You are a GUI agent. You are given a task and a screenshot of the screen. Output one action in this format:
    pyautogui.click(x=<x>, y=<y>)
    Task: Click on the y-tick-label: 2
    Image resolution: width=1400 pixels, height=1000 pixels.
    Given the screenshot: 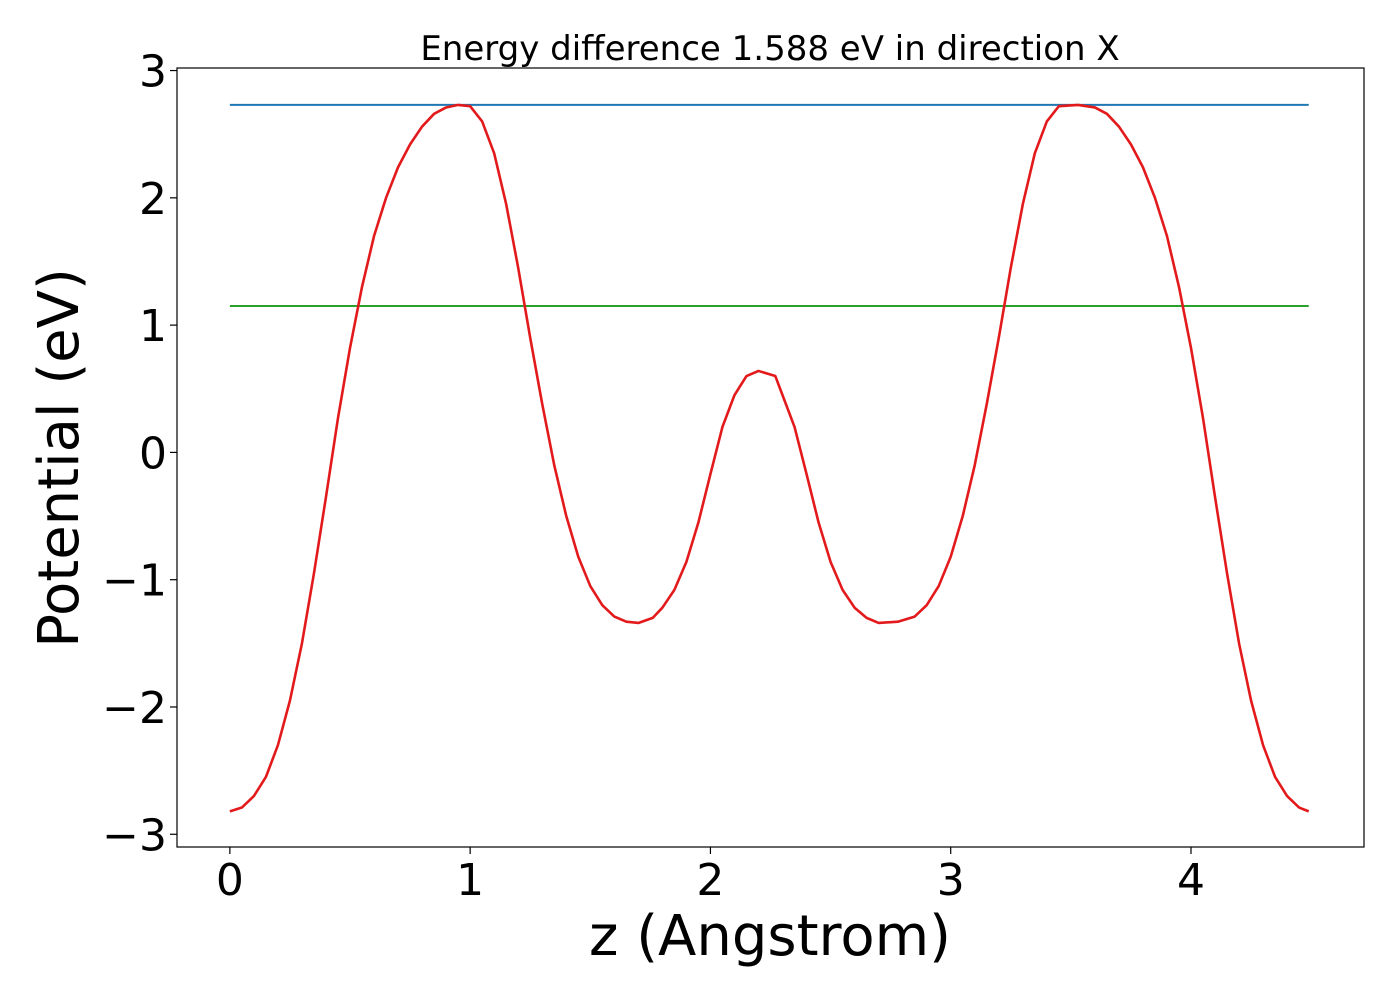 What is the action you would take?
    pyautogui.click(x=153, y=199)
    